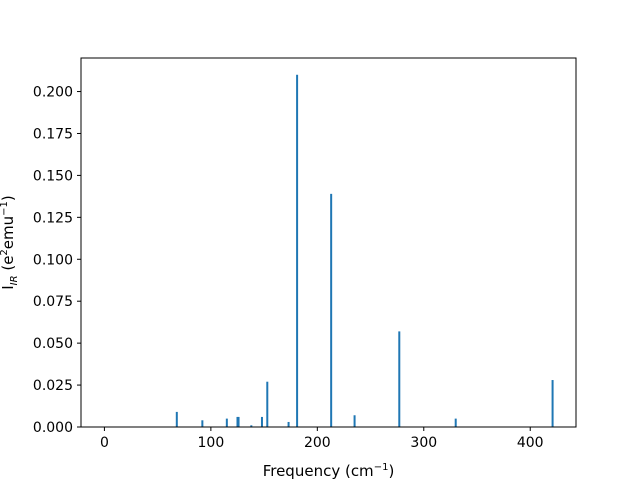 This screenshot has width=640, height=480. Describe the element at coordinates (104, 443) in the screenshot. I see `x-tick-label: 0` at that location.